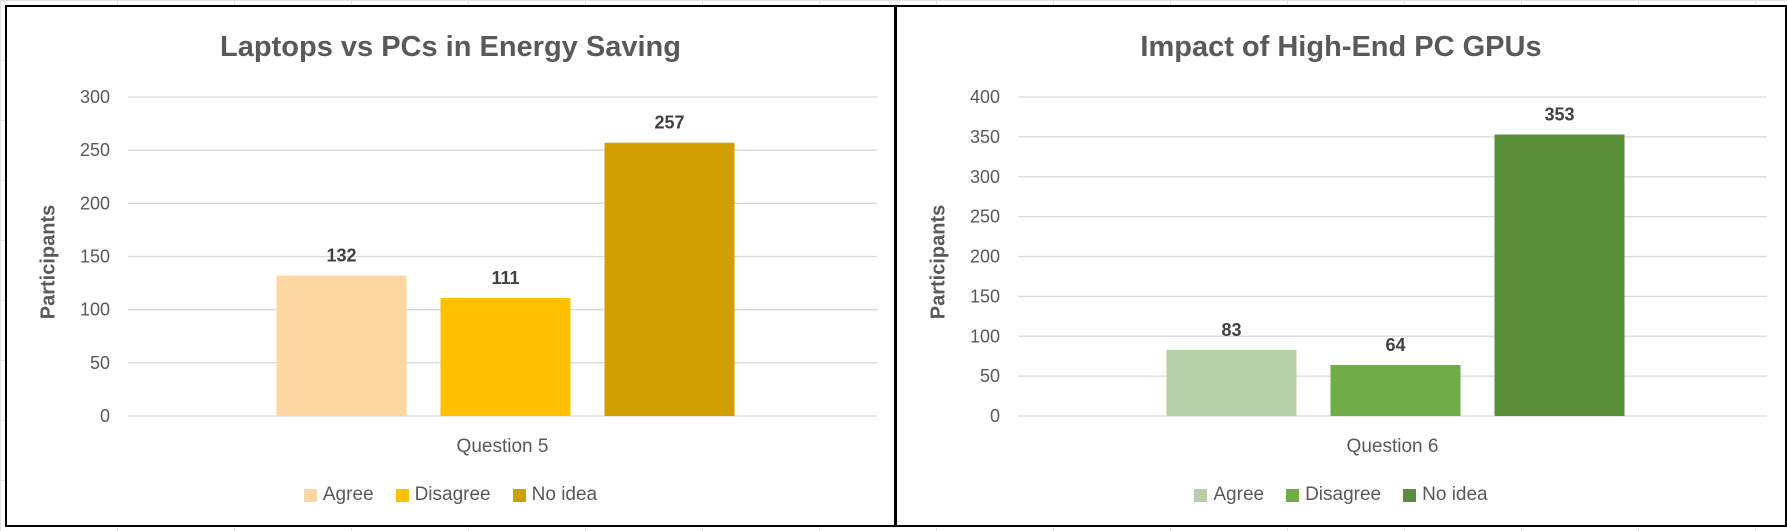  What do you see at coordinates (669, 123) in the screenshot?
I see `data-label-no-idea: 257` at bounding box center [669, 123].